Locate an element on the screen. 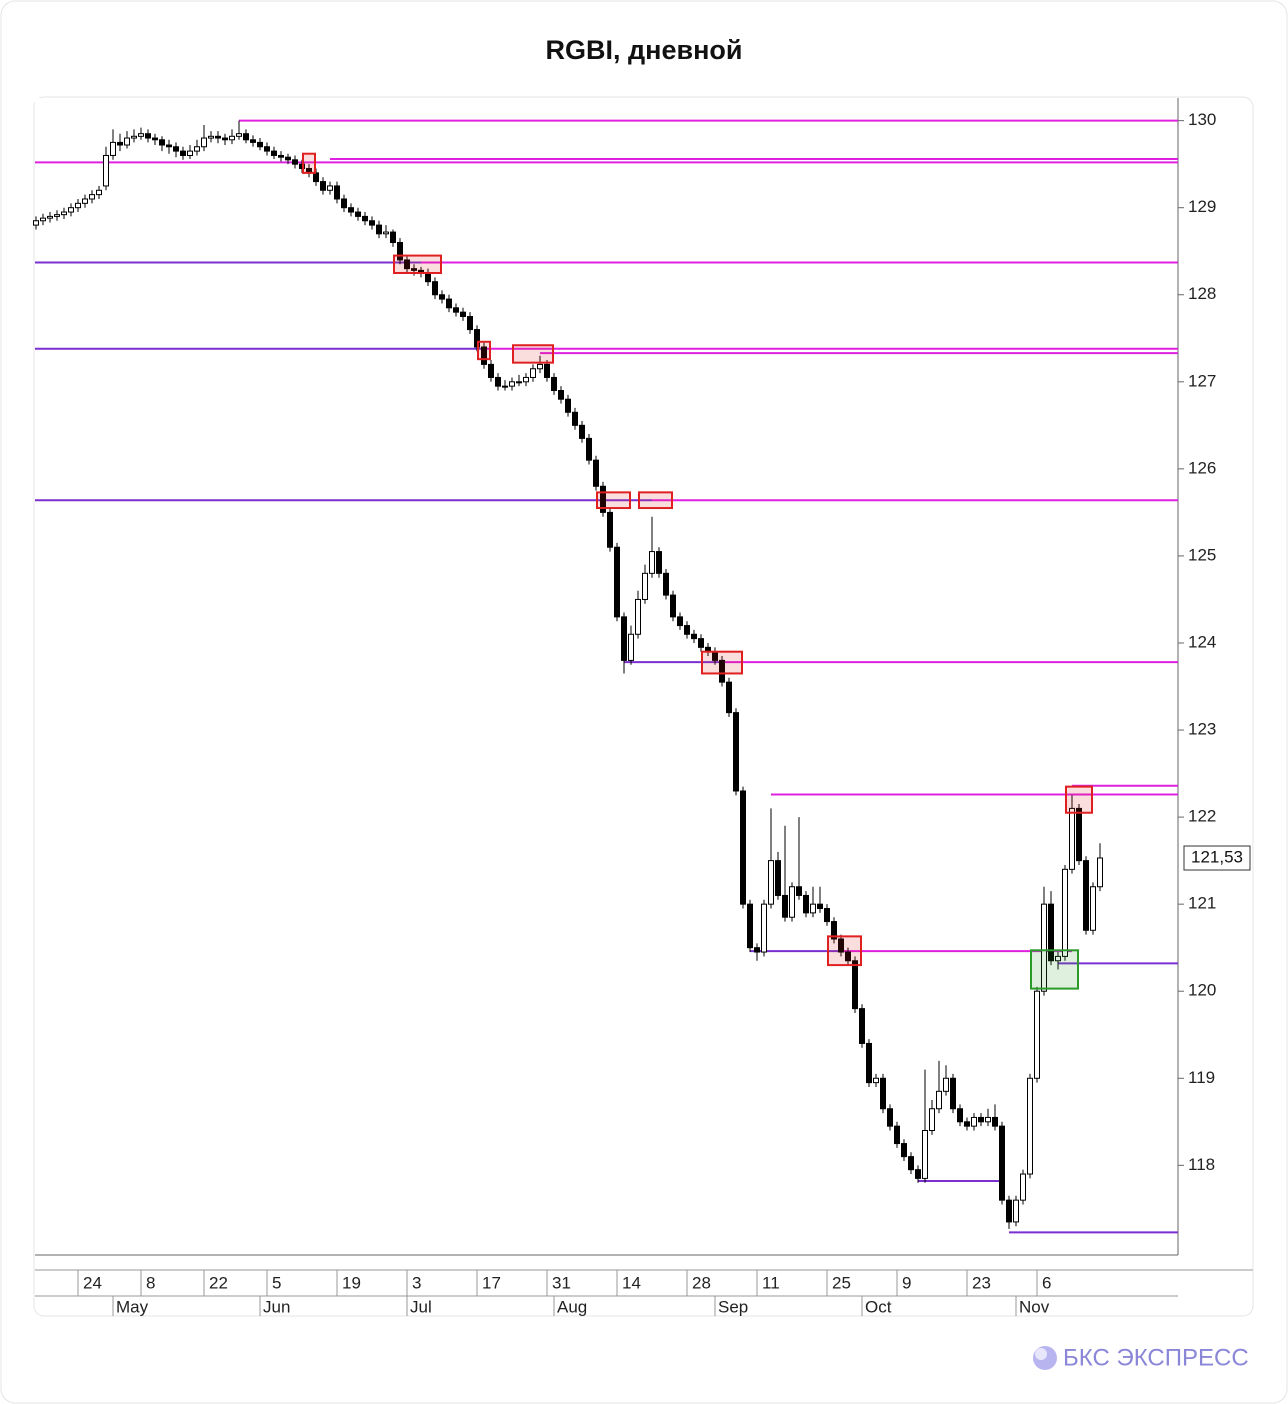 The width and height of the screenshot is (1288, 1404). y-tick-label: 119 is located at coordinates (1201, 1077).